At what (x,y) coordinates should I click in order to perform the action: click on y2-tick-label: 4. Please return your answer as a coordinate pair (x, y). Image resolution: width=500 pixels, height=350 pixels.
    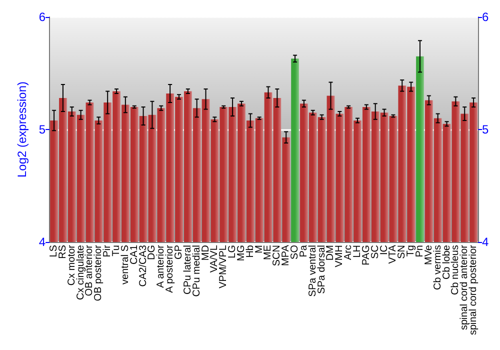
    Looking at the image, I should click on (485, 242).